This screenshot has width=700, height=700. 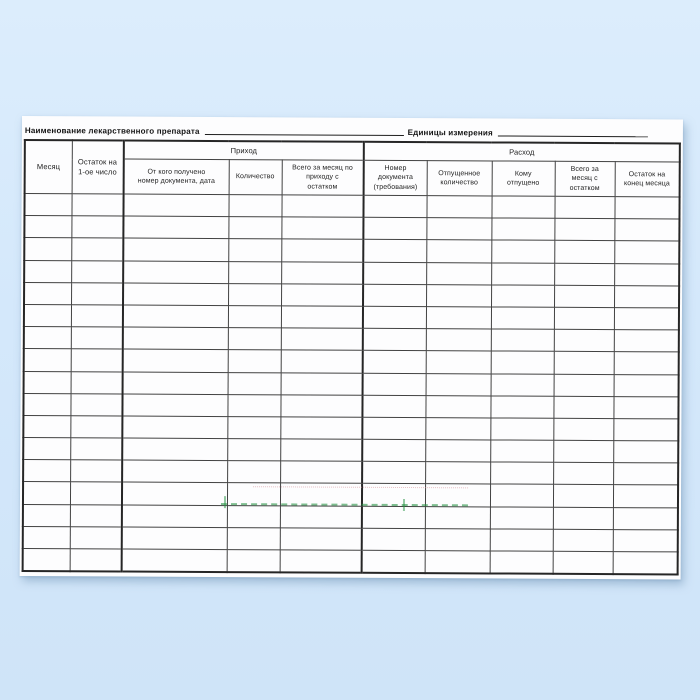 I want to click on column-header-dispensed-quantity: Отпущенное количество, so click(x=459, y=178).